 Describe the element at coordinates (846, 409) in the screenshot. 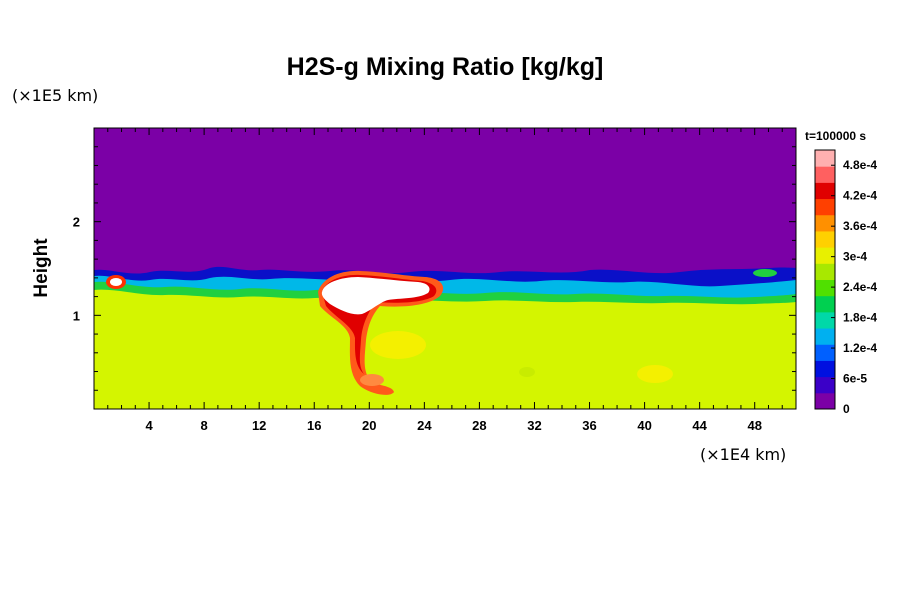

I see `colorbar-tick-label: 0` at that location.